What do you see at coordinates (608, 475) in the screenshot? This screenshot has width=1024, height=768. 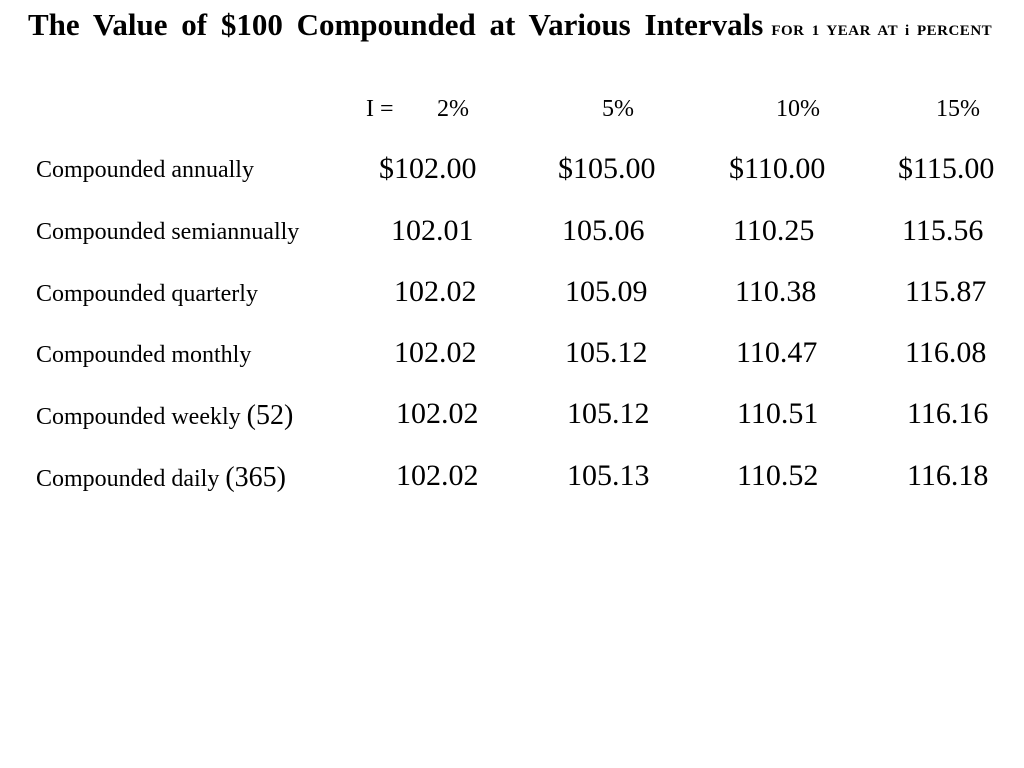 I see `value-daily-5: 105.13` at bounding box center [608, 475].